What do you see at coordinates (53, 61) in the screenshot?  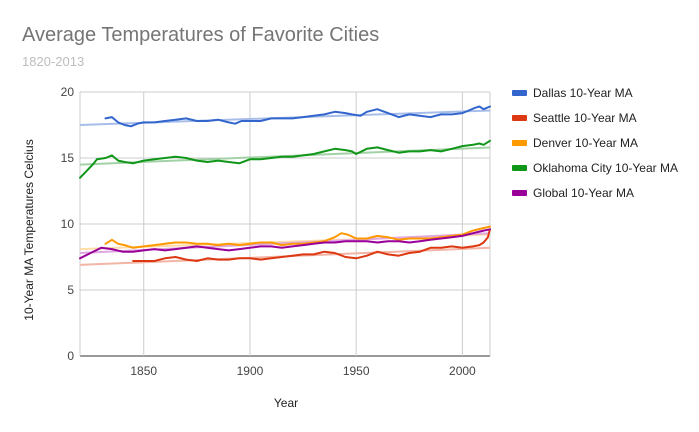 I see `chart-subtitle: 1820-2013` at bounding box center [53, 61].